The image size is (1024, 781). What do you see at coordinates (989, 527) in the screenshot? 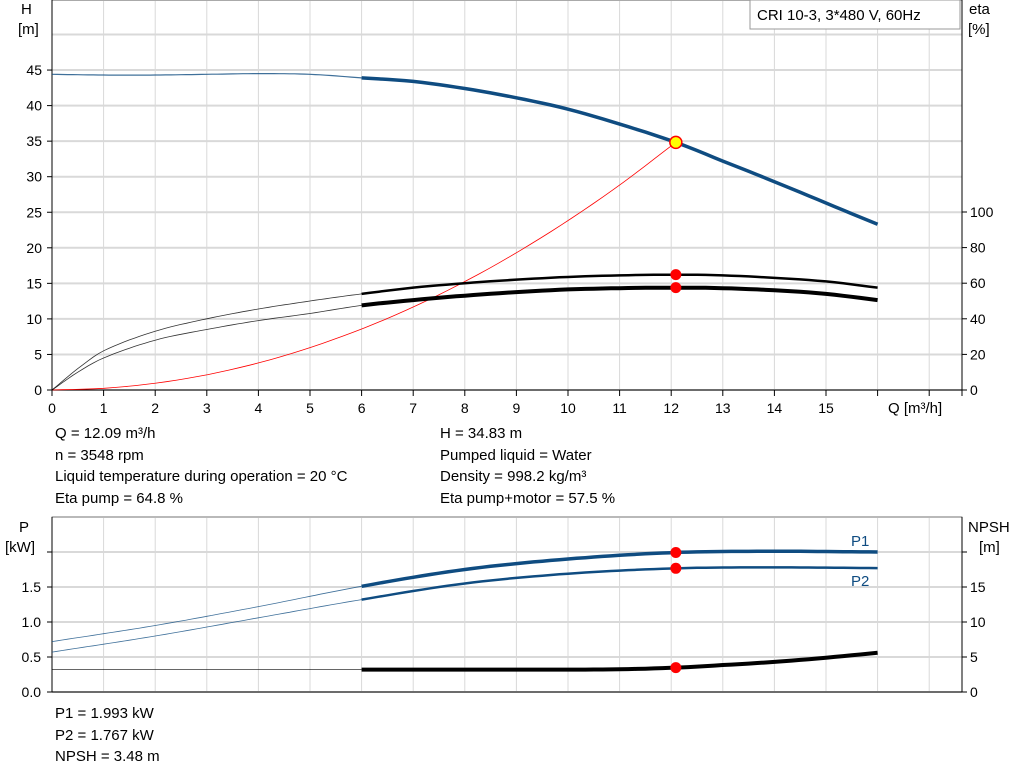
I see `npsh-axis-label: NPSH` at bounding box center [989, 527].